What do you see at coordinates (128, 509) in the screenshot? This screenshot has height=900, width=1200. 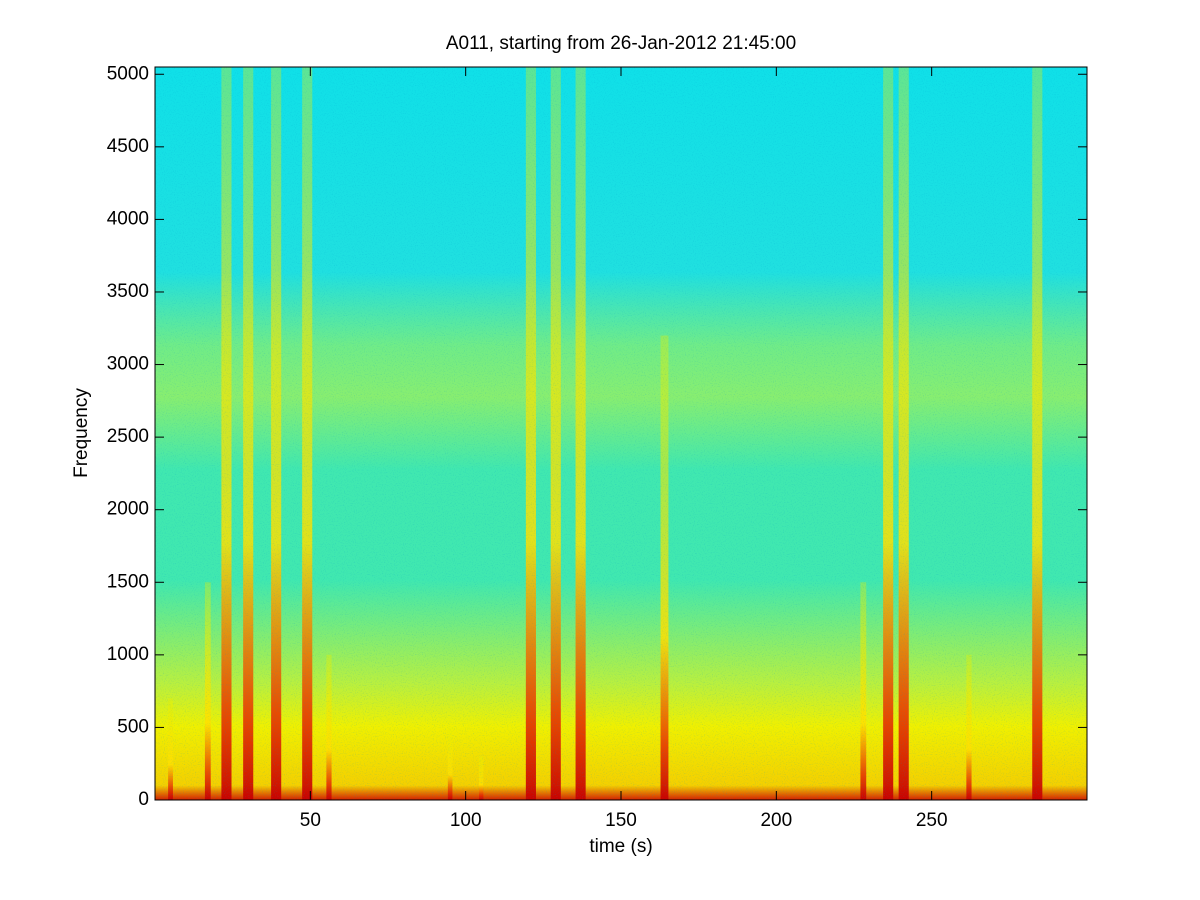 I see `y-tick-label: 2000` at bounding box center [128, 509].